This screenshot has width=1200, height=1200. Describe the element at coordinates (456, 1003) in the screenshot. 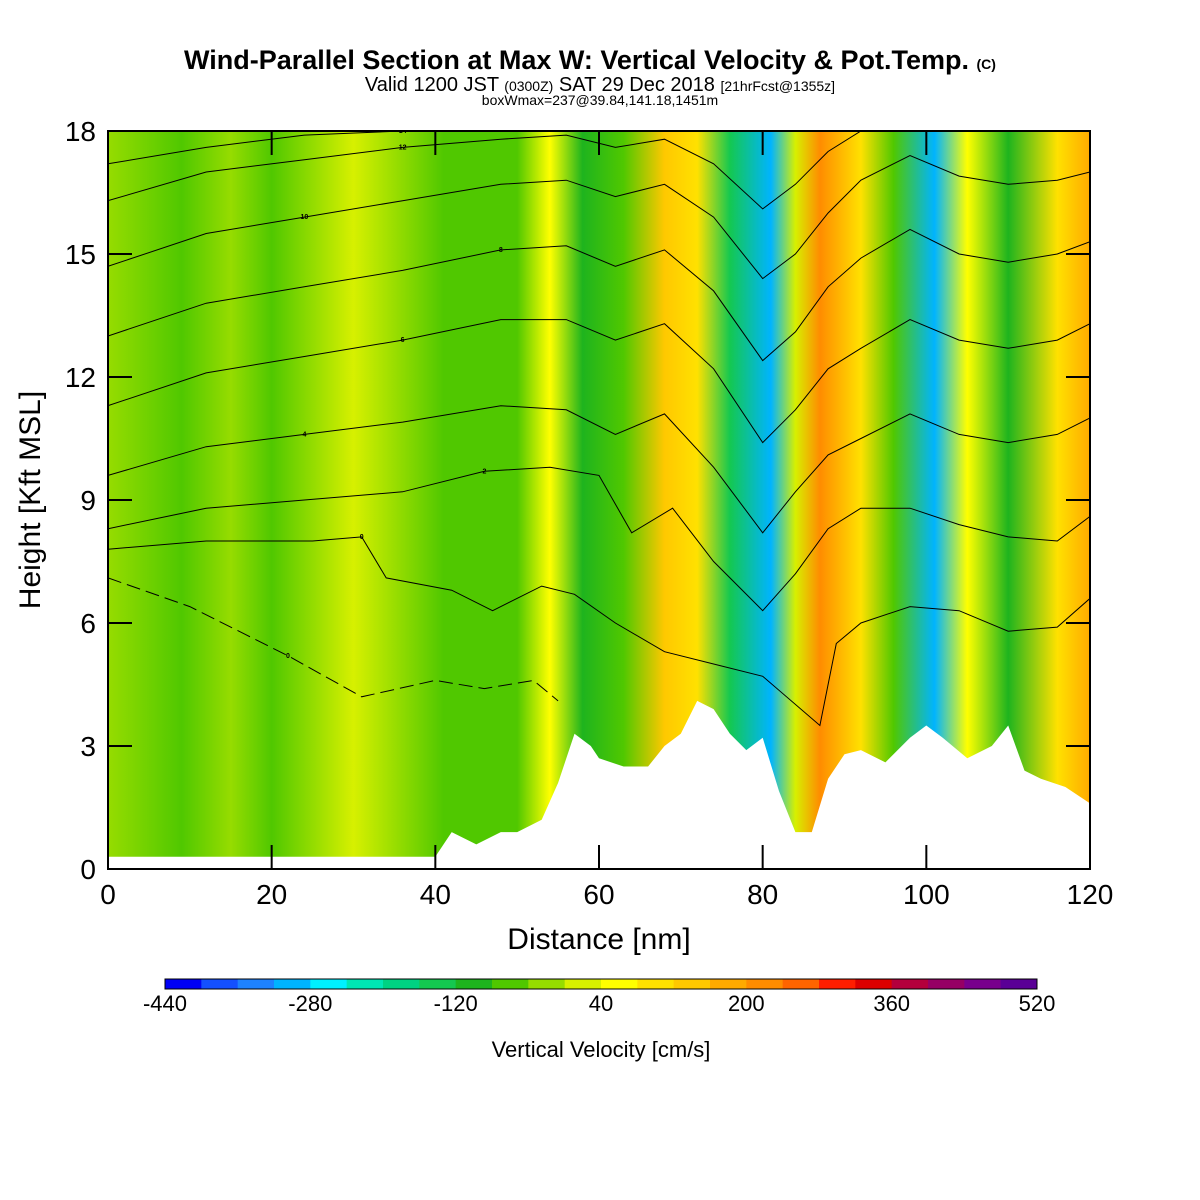

I see `colorbar-tick-label: -120` at that location.